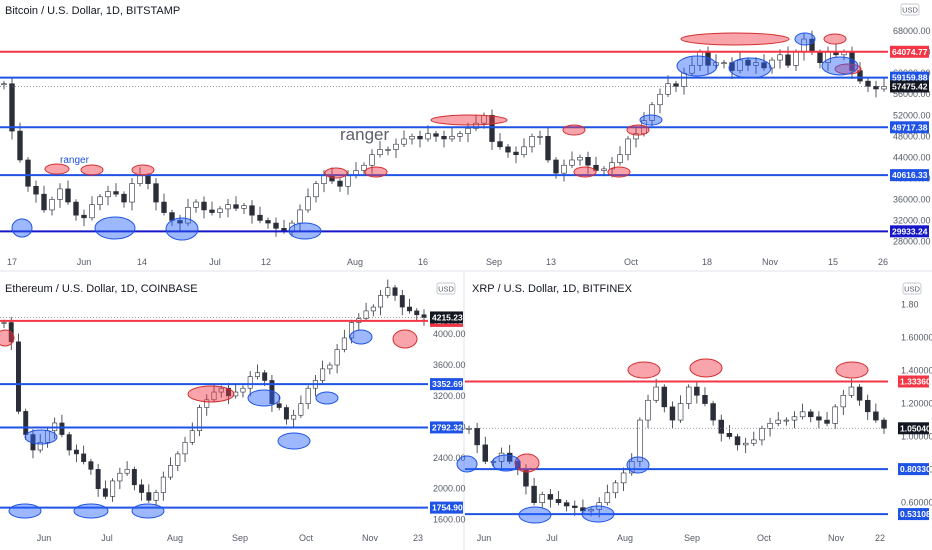 The image size is (932, 550). I want to click on xrp-x-tick-label: Nov, so click(836, 538).